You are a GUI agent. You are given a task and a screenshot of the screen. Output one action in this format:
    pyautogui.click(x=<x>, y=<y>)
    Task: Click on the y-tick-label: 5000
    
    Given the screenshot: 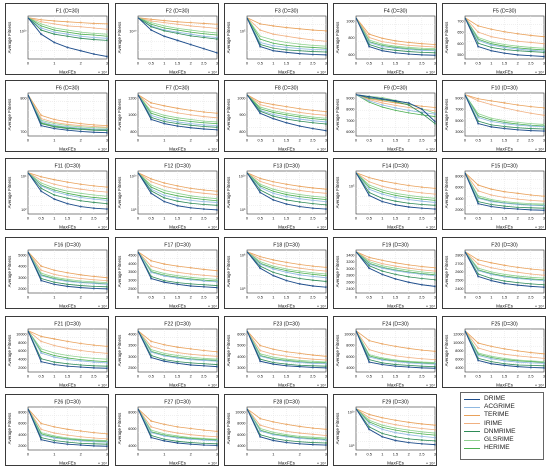 What is the action you would take?
    pyautogui.click(x=241, y=346)
    